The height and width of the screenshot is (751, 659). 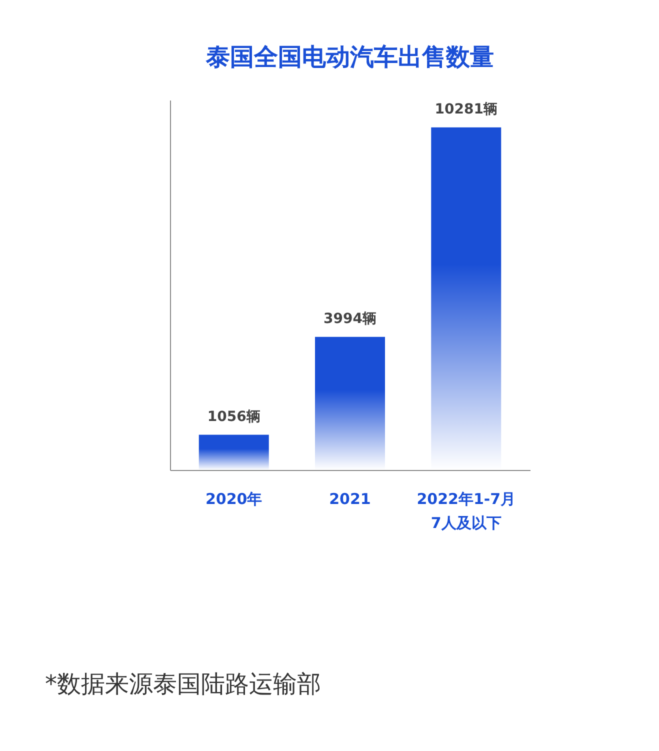 What do you see at coordinates (233, 416) in the screenshot?
I see `data-label: 1056辆` at bounding box center [233, 416].